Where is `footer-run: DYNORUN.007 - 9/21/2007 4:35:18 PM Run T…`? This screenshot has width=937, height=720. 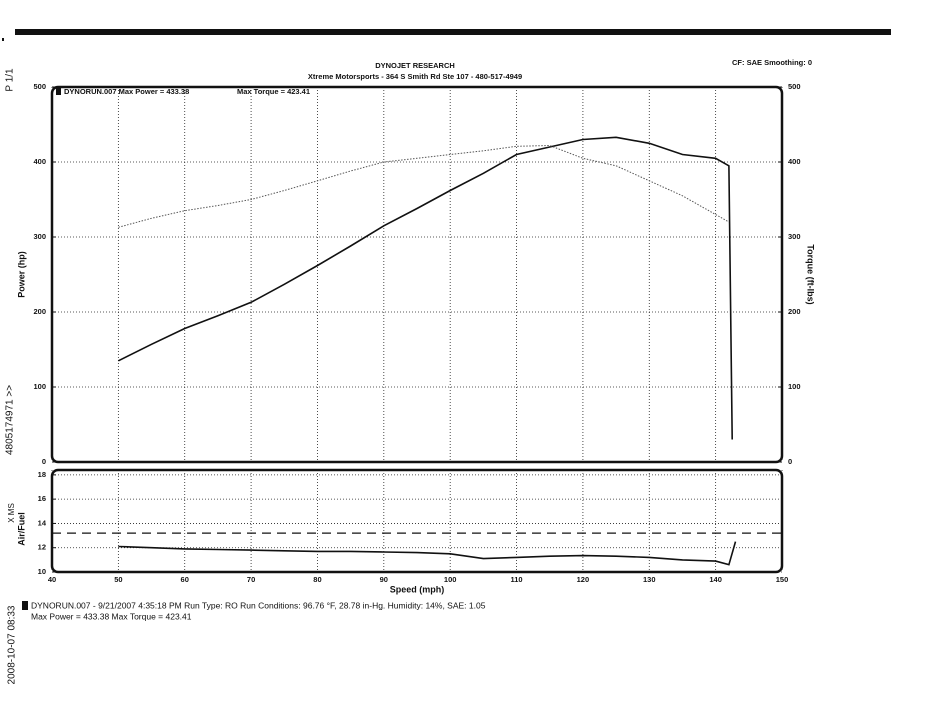
footer-run: DYNORUN.007 - 9/21/2007 4:35:18 PM Run T… is located at coordinates (258, 605).